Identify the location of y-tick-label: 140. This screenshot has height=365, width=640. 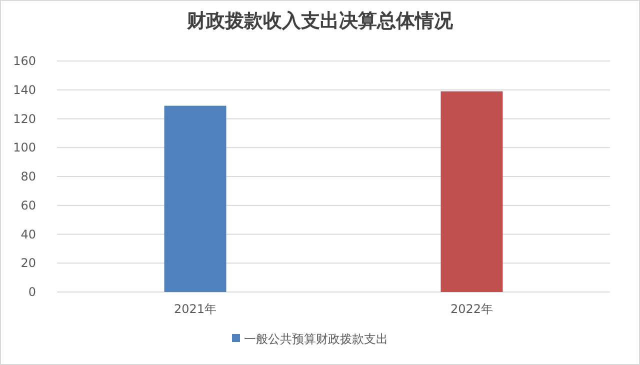
(24, 89).